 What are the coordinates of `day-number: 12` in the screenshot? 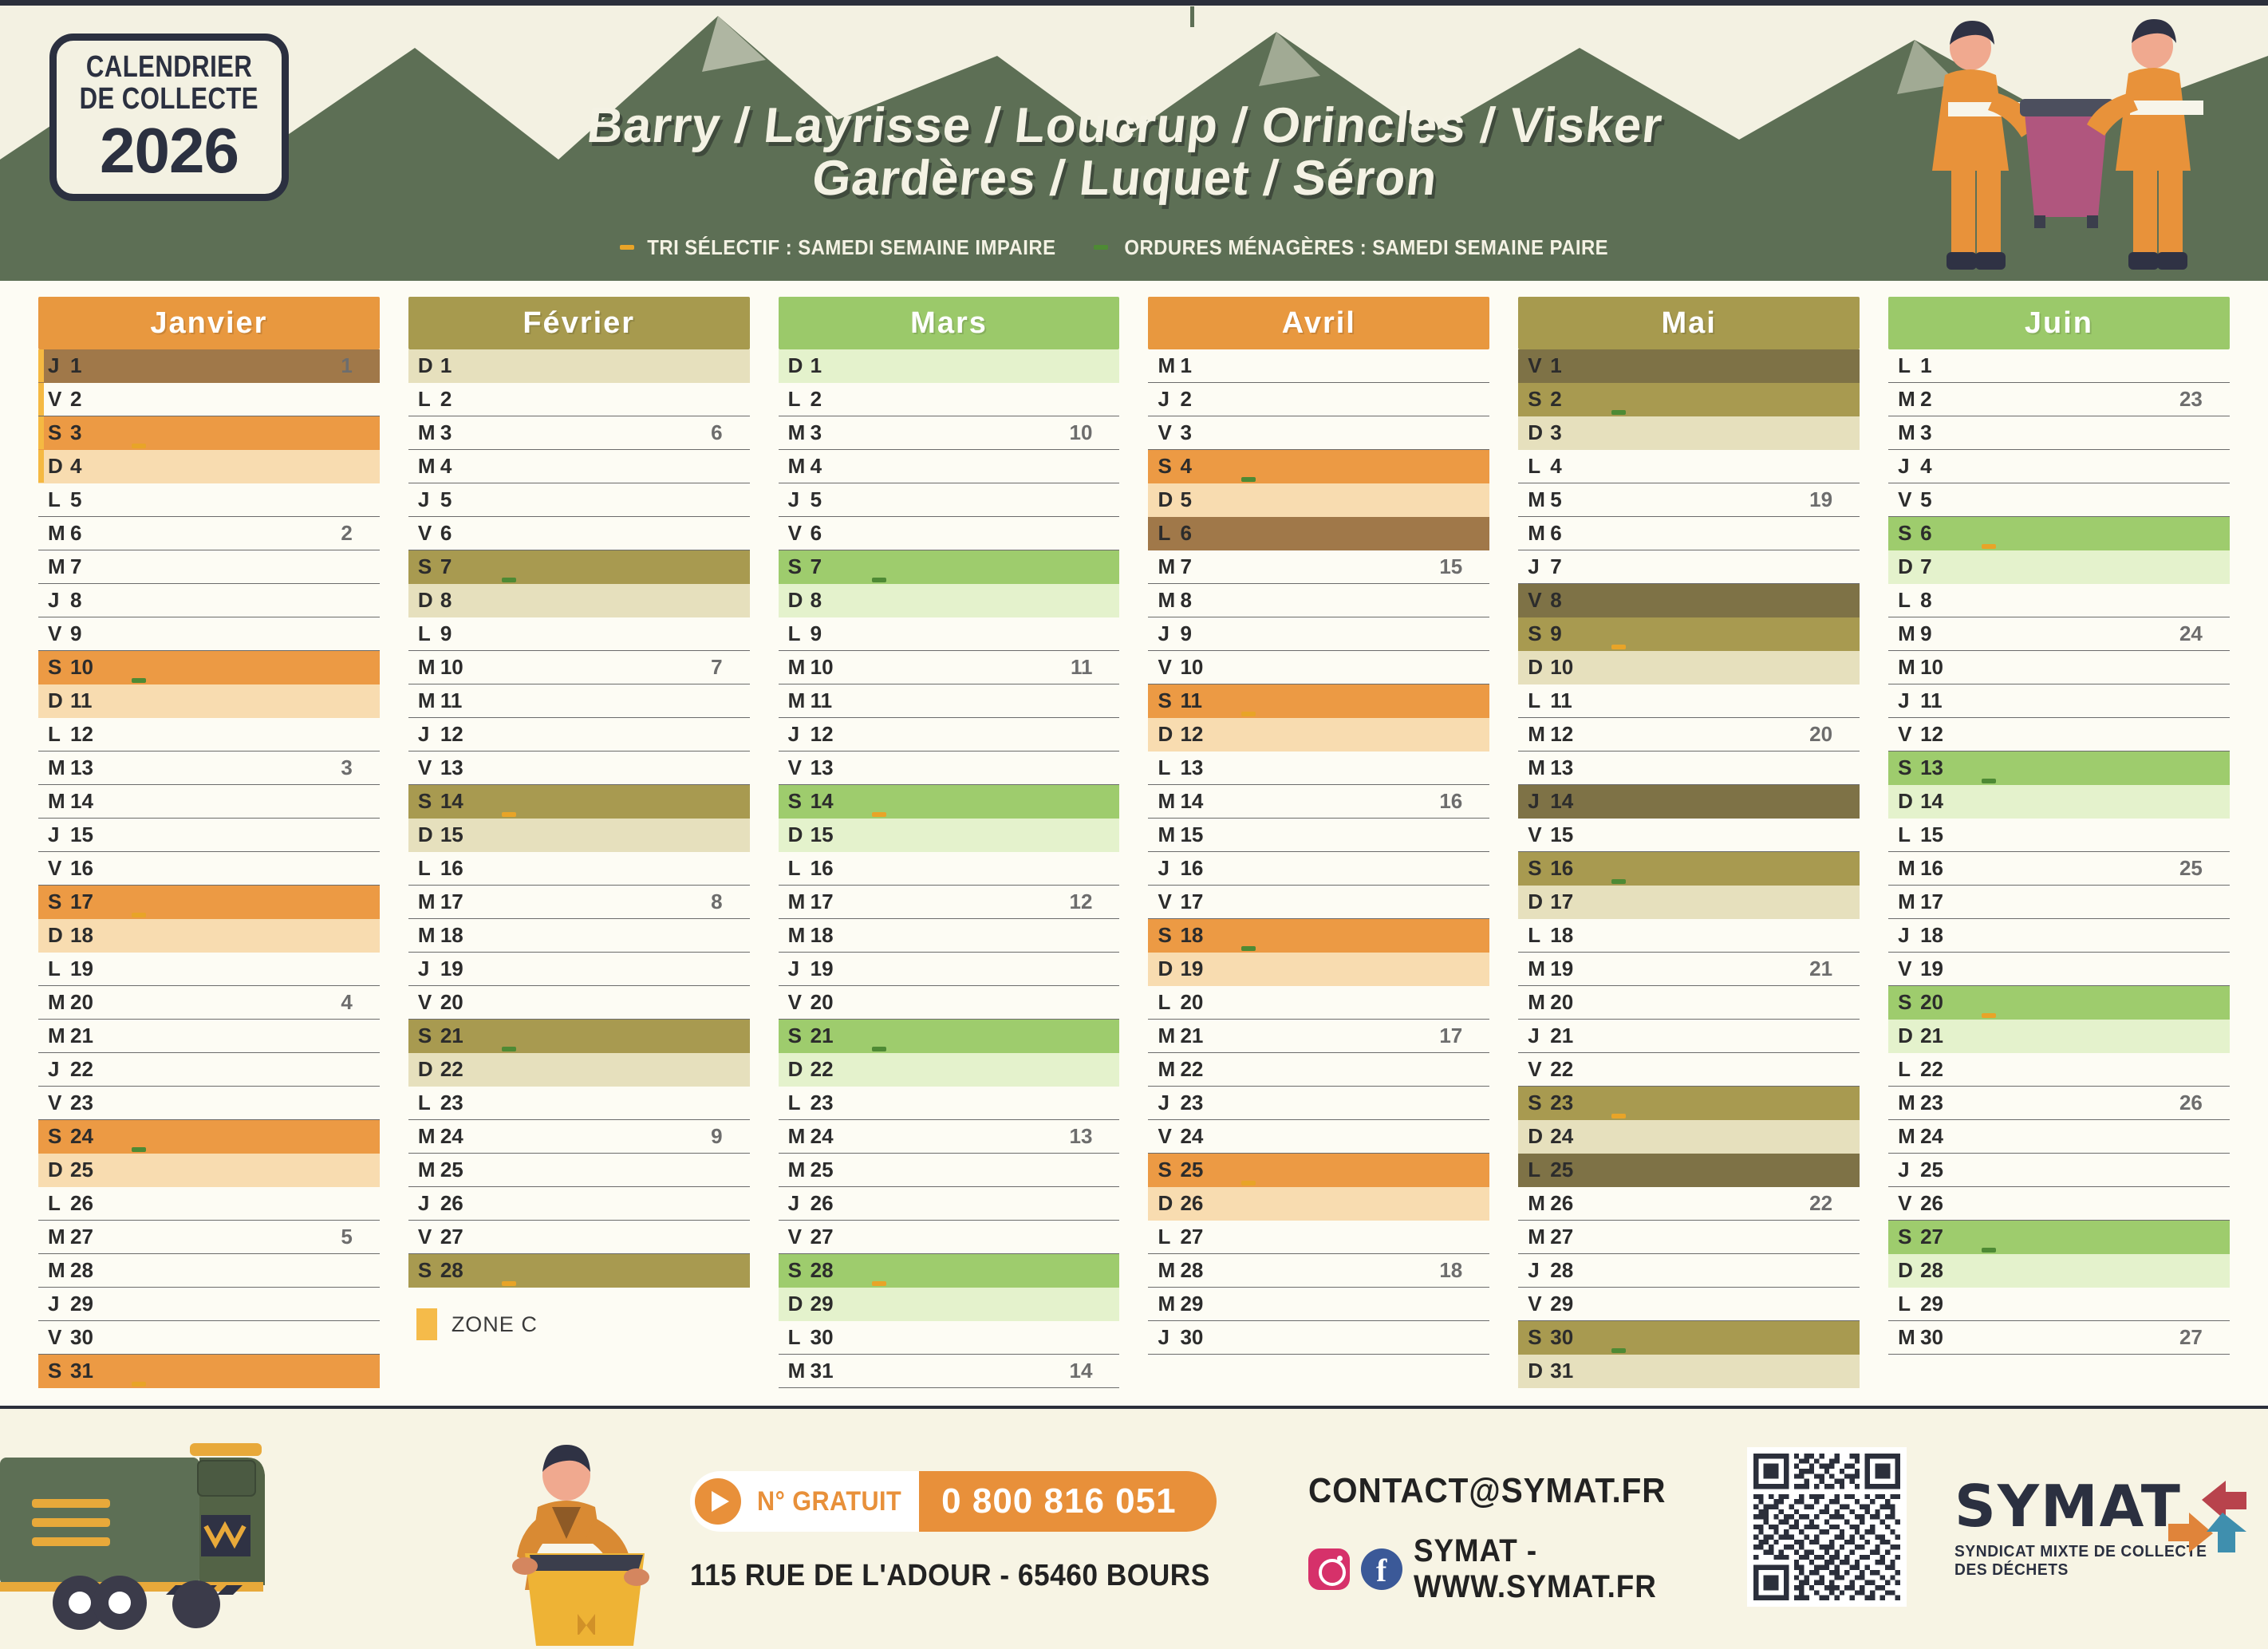 It's located at (82, 734).